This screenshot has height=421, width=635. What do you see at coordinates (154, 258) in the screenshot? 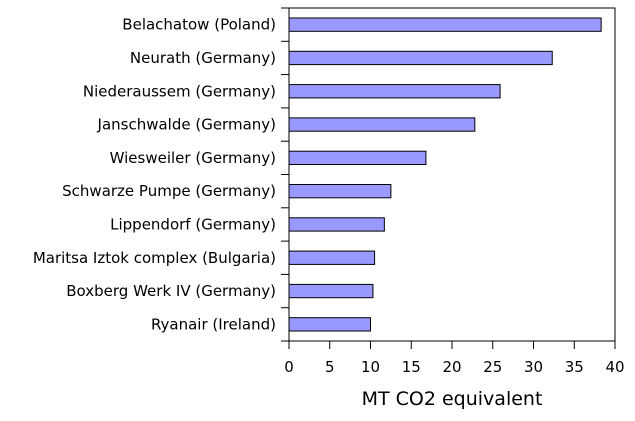
I see `category-label: Maritsa Iztok complex (Bulgaria)` at bounding box center [154, 258].